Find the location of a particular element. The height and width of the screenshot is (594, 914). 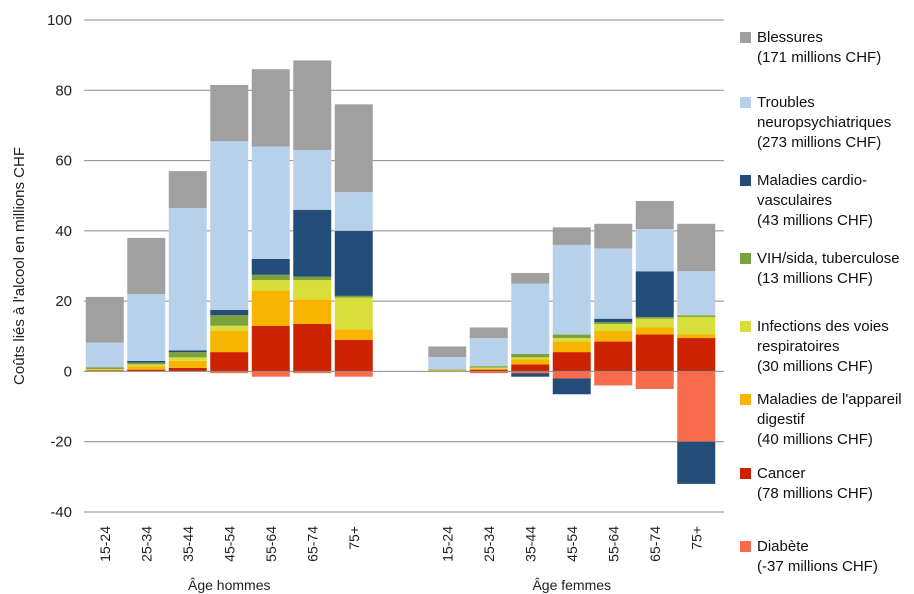

y-tick-label: 0 is located at coordinates (68, 371).